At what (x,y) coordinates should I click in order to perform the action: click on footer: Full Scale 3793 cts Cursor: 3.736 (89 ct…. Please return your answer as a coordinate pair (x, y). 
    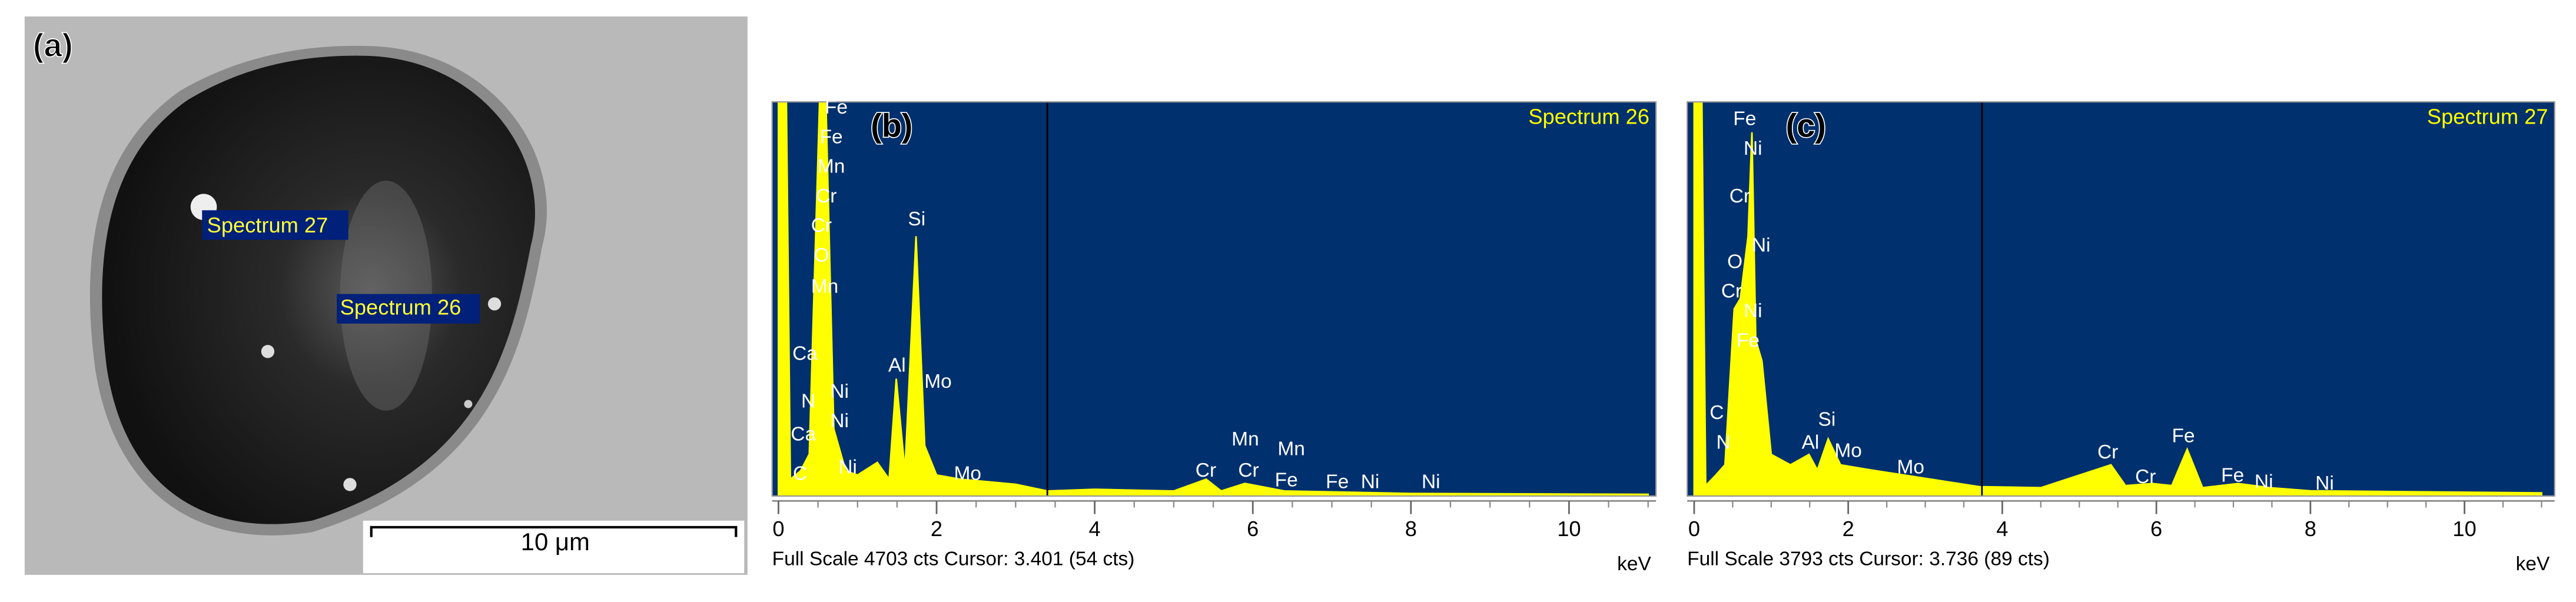
    Looking at the image, I should click on (1868, 559).